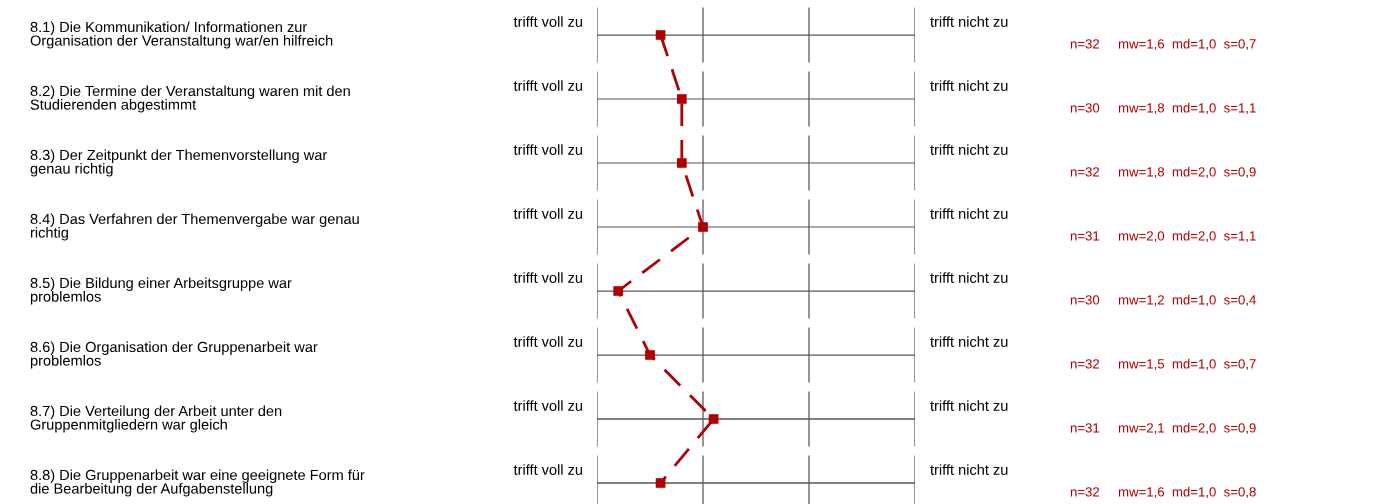 This screenshot has height=504, width=1396. What do you see at coordinates (178, 163) in the screenshot?
I see `y-tick-label: 8.3) Der Zeitpunkt der Themenvorstellung war genau richtig` at bounding box center [178, 163].